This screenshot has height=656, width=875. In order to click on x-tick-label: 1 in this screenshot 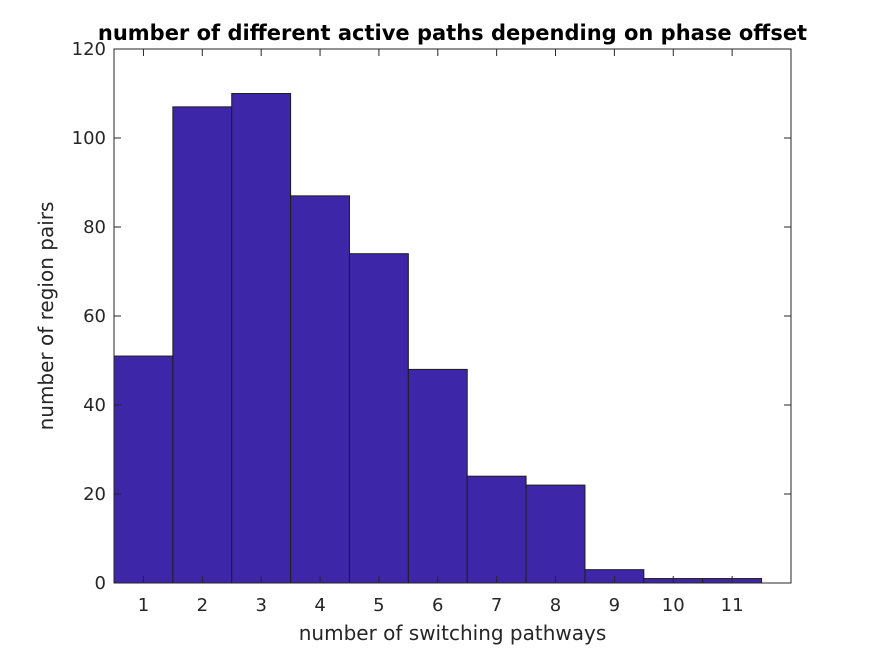, I will do `click(143, 605)`.